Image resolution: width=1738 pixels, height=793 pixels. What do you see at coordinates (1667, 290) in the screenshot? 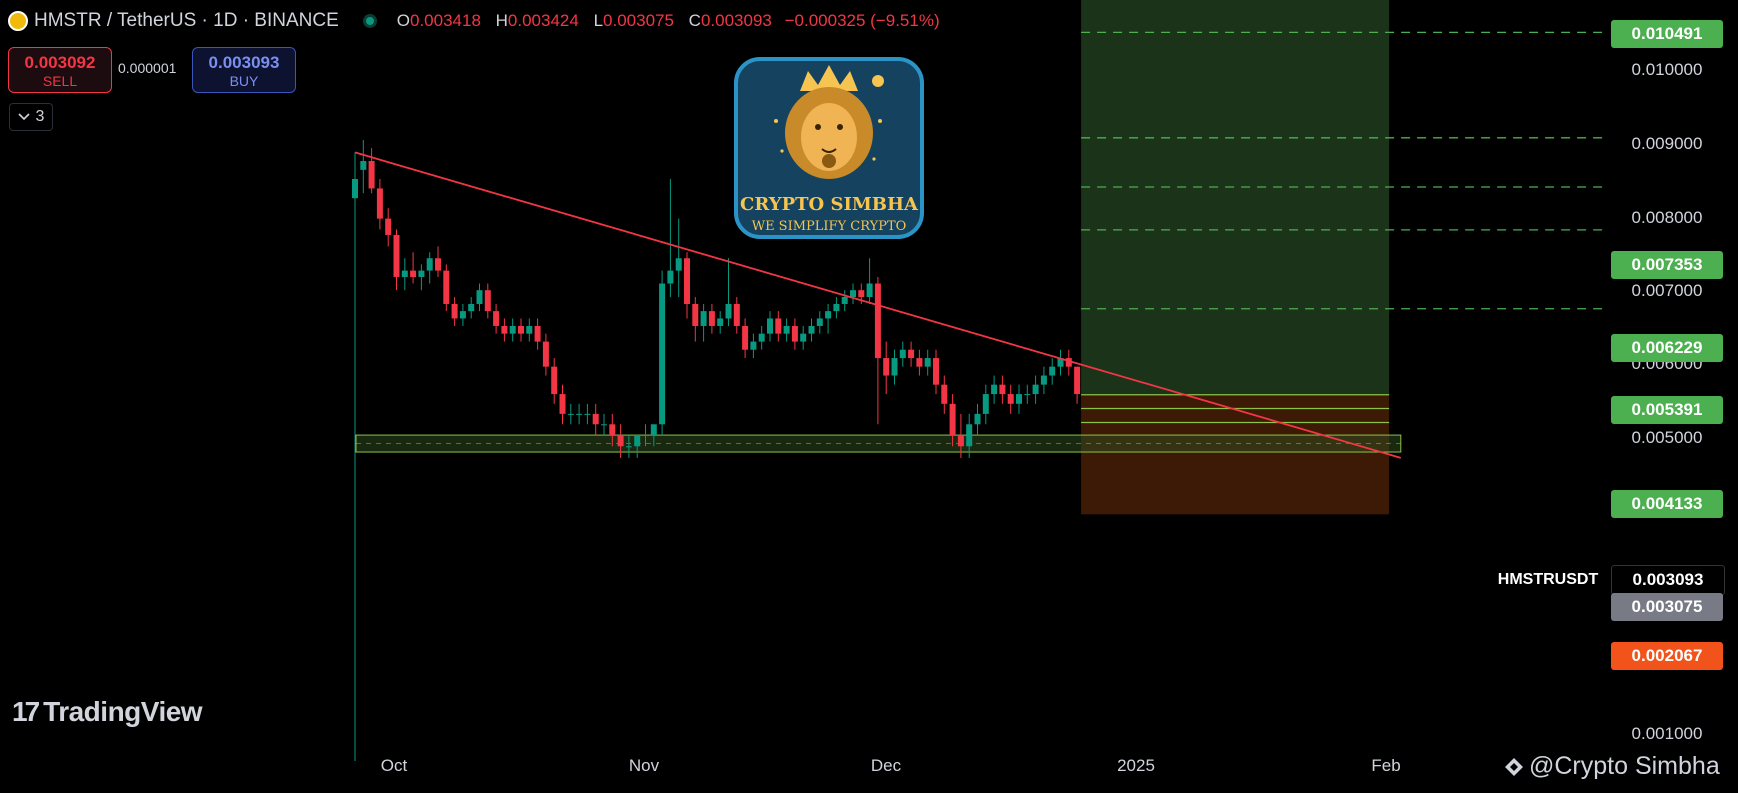
I see `y-tick: 0.007000` at bounding box center [1667, 290].